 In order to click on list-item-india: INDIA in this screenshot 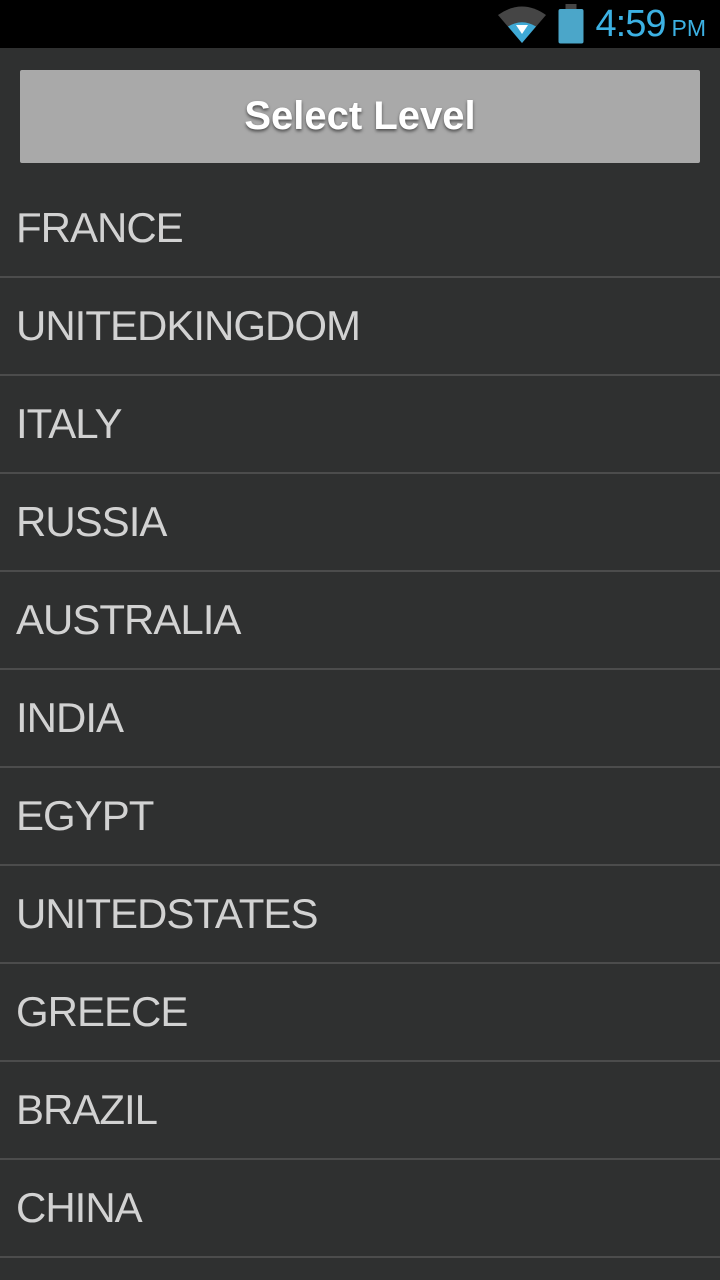, I will do `click(360, 719)`.